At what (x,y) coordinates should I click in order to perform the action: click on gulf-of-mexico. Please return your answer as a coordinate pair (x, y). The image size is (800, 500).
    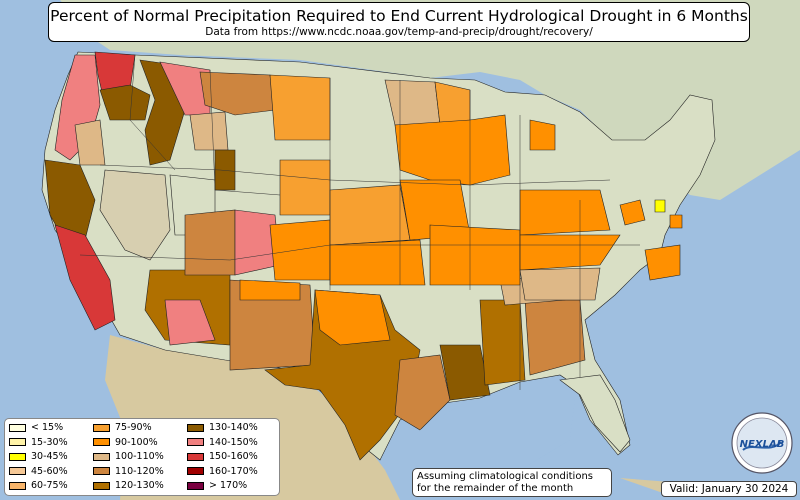
    Looking at the image, I should click on (497, 427).